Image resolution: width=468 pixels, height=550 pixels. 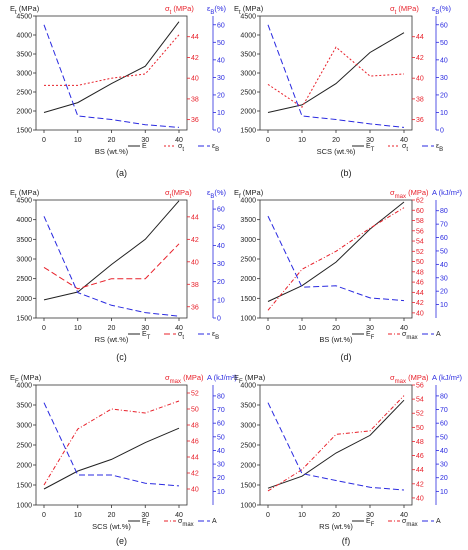 What do you see at coordinates (195, 285) in the screenshot?
I see `right-tick-label: 38` at bounding box center [195, 285].